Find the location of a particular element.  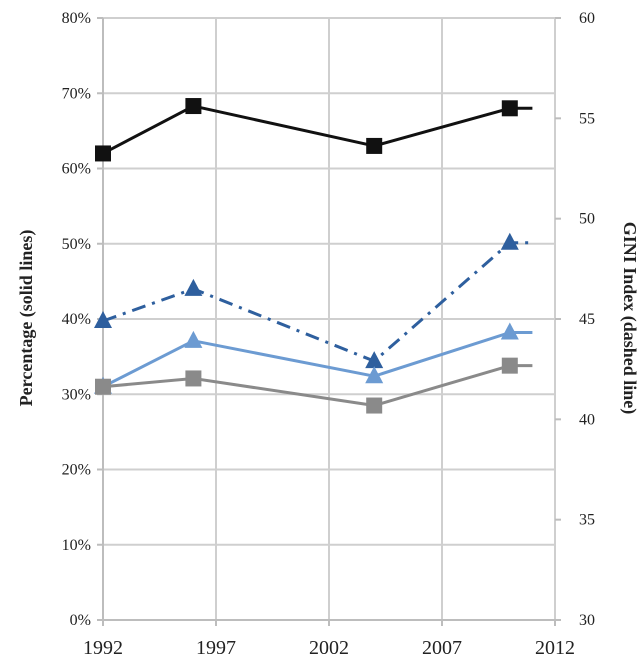

y-right-tick-label: 40 is located at coordinates (587, 419).